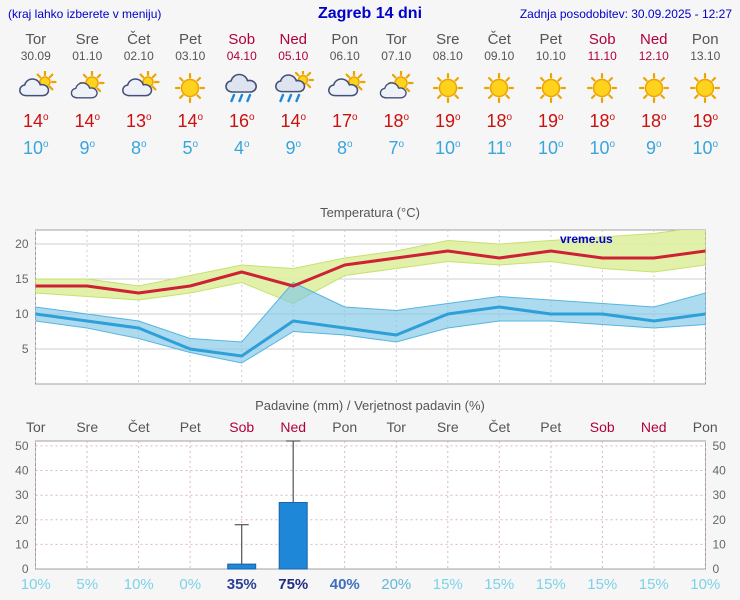  What do you see at coordinates (602, 427) in the screenshot?
I see `precip-day-label: Sob` at bounding box center [602, 427].